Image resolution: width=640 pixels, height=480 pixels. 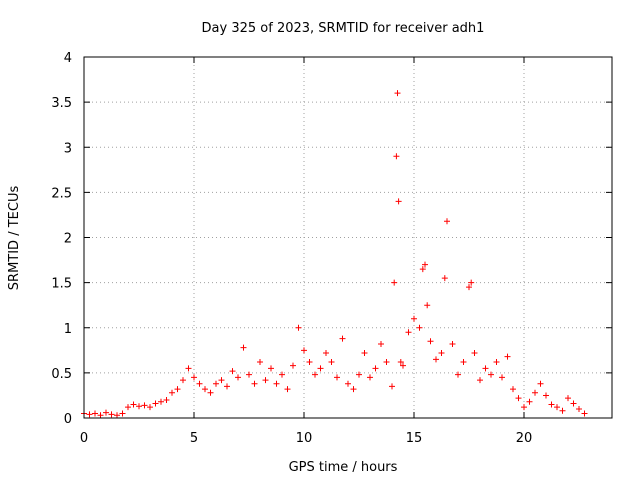 What do you see at coordinates (61, 374) in the screenshot?
I see `y-tick-label: 0.5` at bounding box center [61, 374].